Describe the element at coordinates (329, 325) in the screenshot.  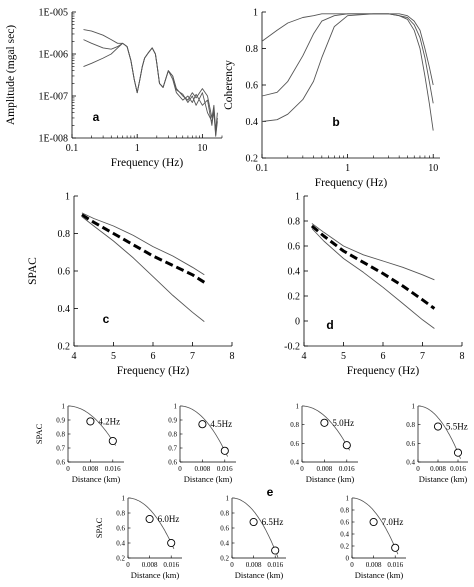
I see `panel-label-d: d` at that location.